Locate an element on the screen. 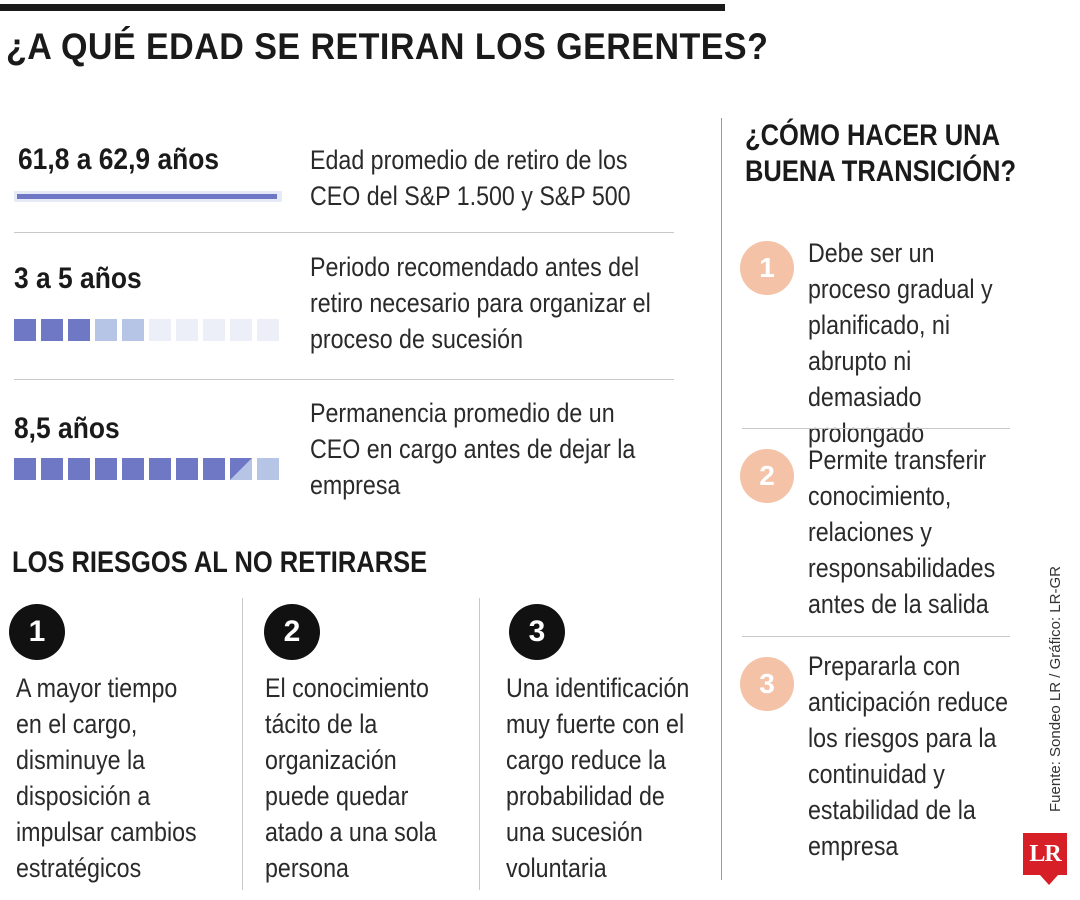  top-rule is located at coordinates (362, 7).